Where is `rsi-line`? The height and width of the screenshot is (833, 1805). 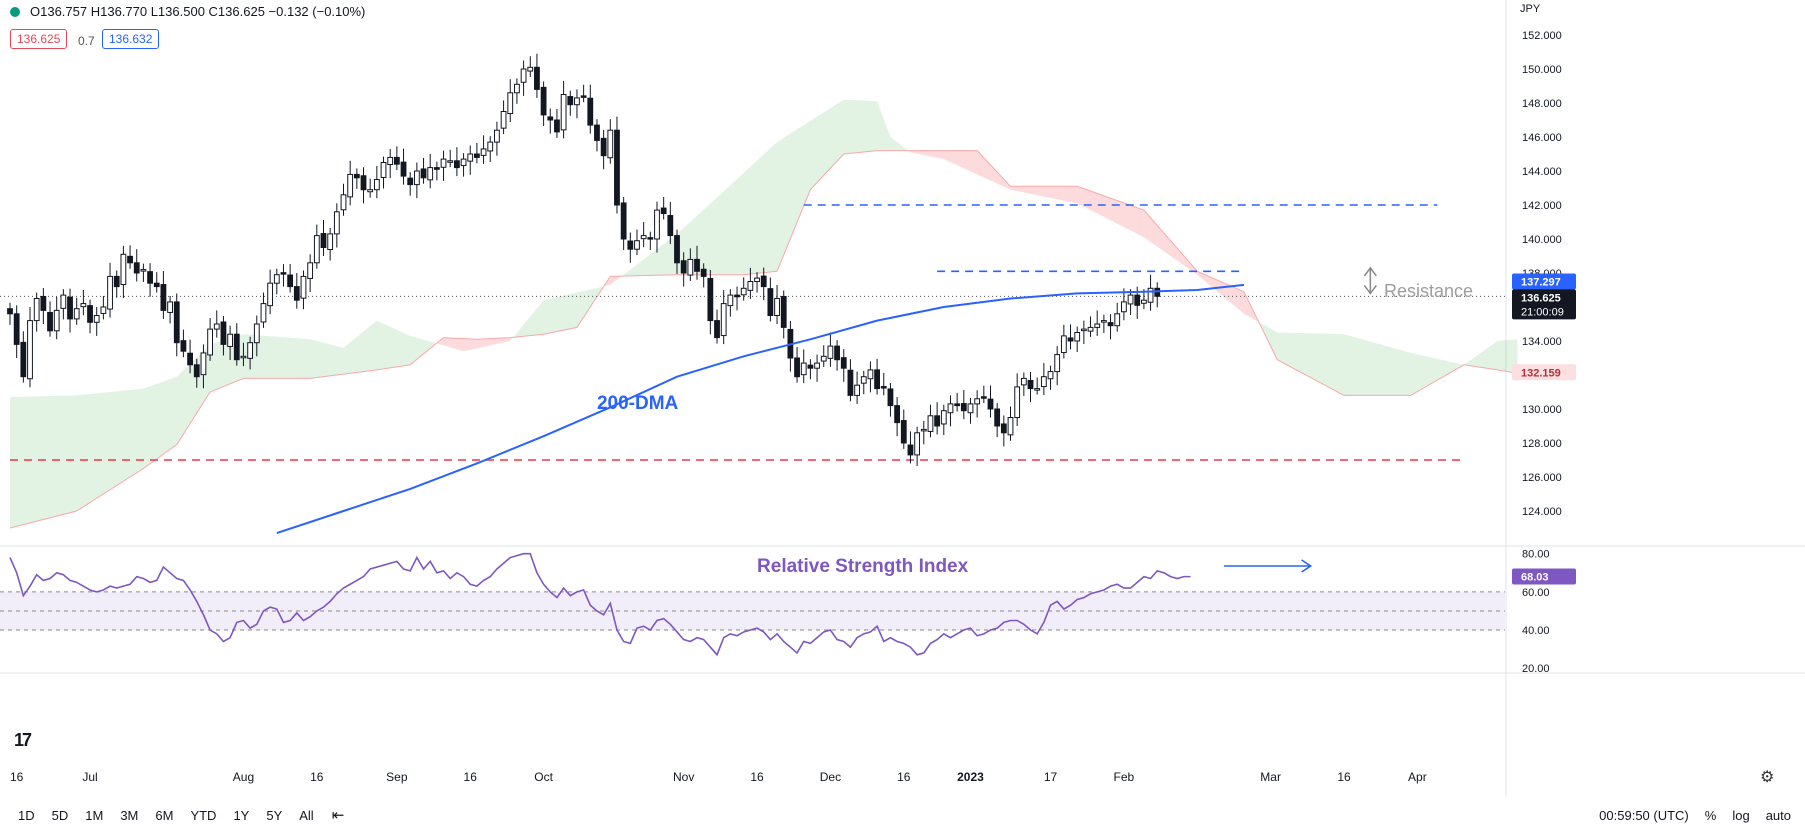 rsi-line is located at coordinates (600, 604).